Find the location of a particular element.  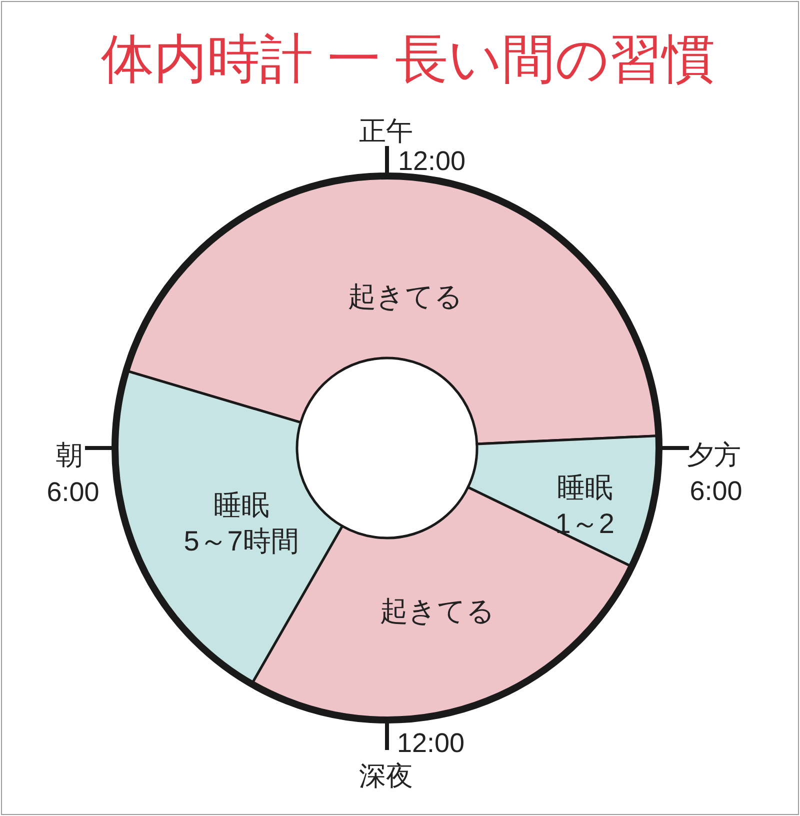

slice-label: 睡眠 1～2 is located at coordinates (584, 505).